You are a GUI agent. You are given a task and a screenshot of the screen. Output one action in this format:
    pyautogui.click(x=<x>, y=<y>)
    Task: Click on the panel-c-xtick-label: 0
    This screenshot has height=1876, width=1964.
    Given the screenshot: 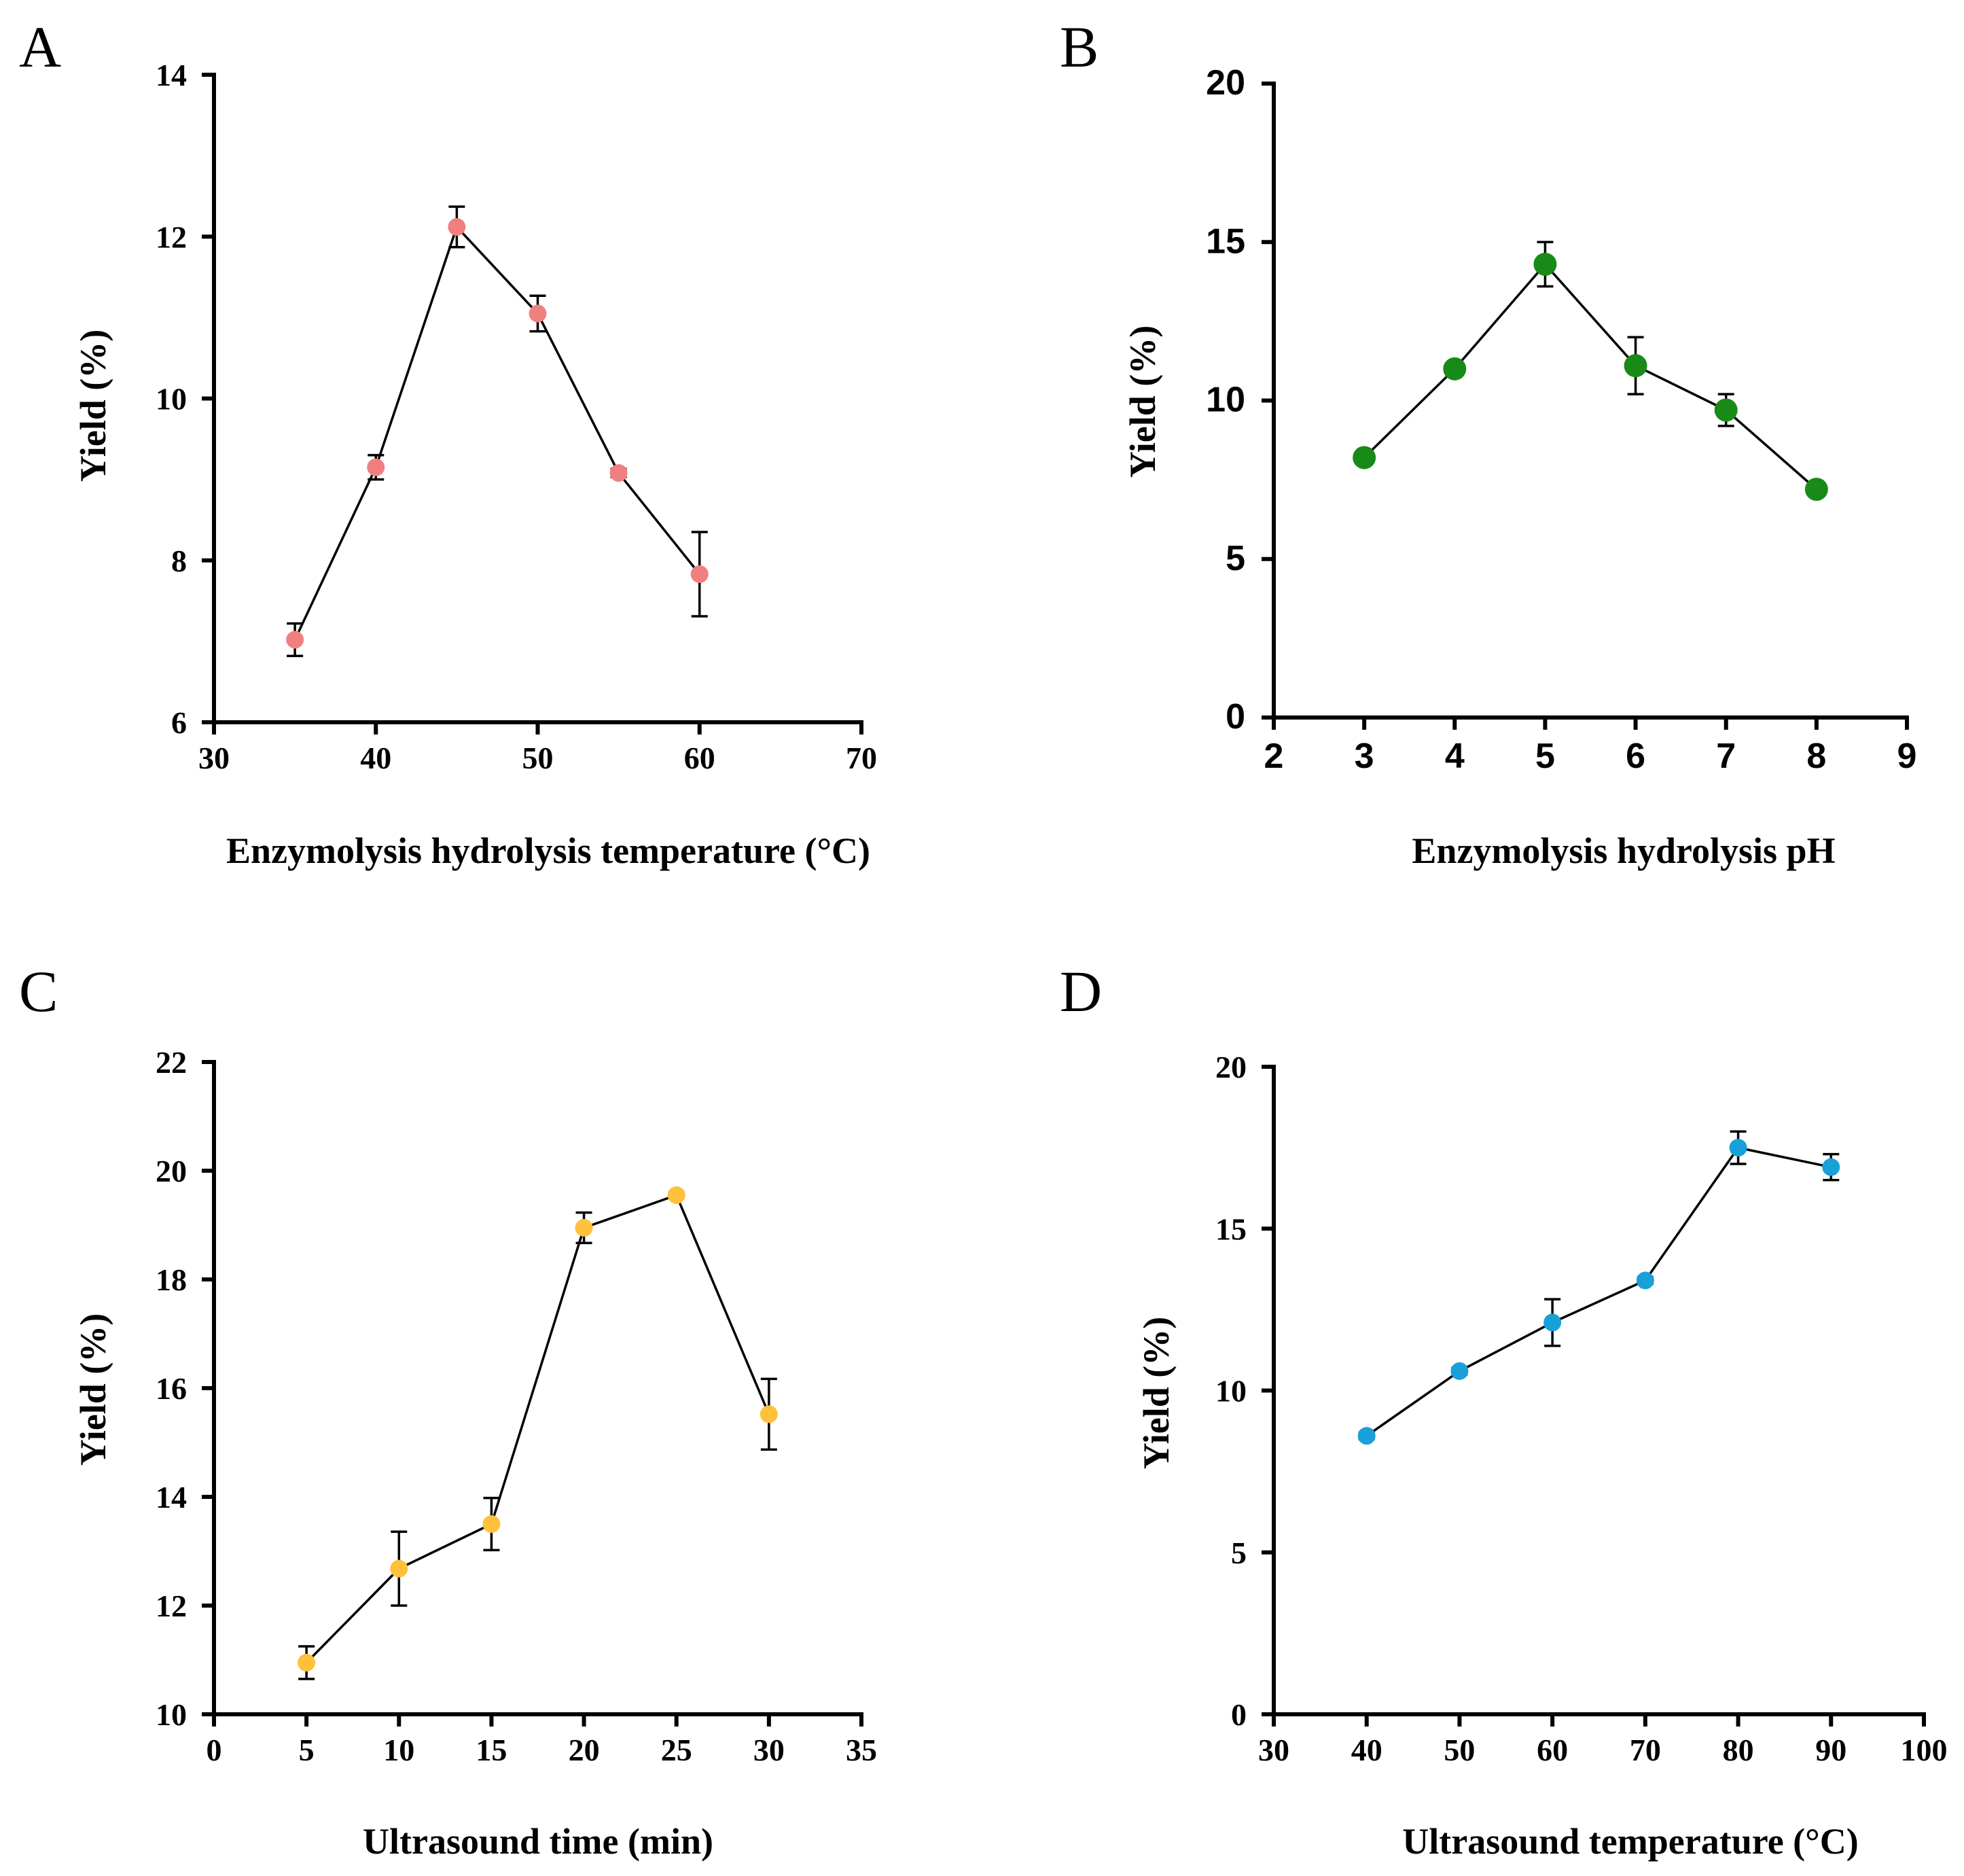 What is the action you would take?
    pyautogui.click(x=214, y=1750)
    